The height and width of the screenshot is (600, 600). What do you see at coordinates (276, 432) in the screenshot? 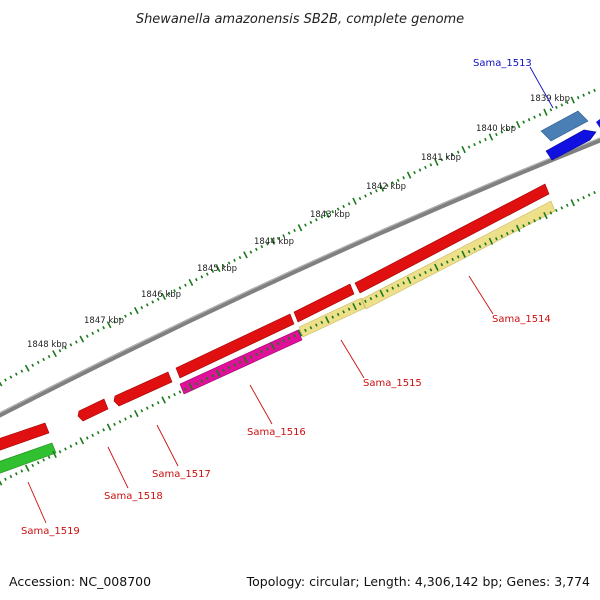
I see `gene-label-sama-1516: Sama_1516` at bounding box center [276, 432].